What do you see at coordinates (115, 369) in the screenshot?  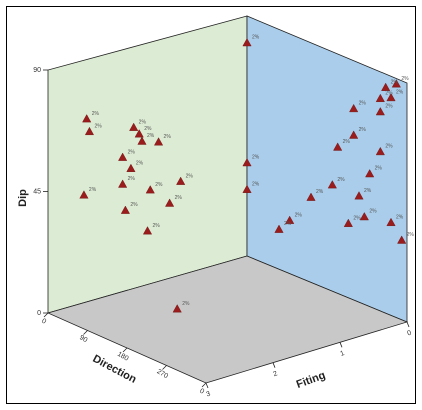 I see `x-axis-title: Direction` at bounding box center [115, 369].